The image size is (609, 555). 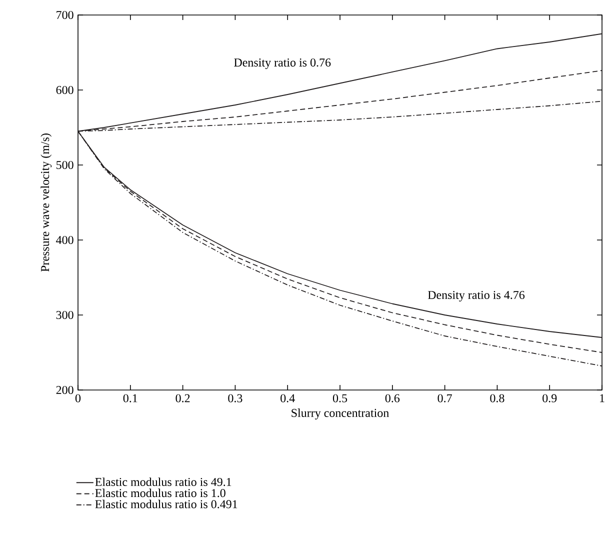 What do you see at coordinates (65, 390) in the screenshot?
I see `y-tick-label: 200` at bounding box center [65, 390].